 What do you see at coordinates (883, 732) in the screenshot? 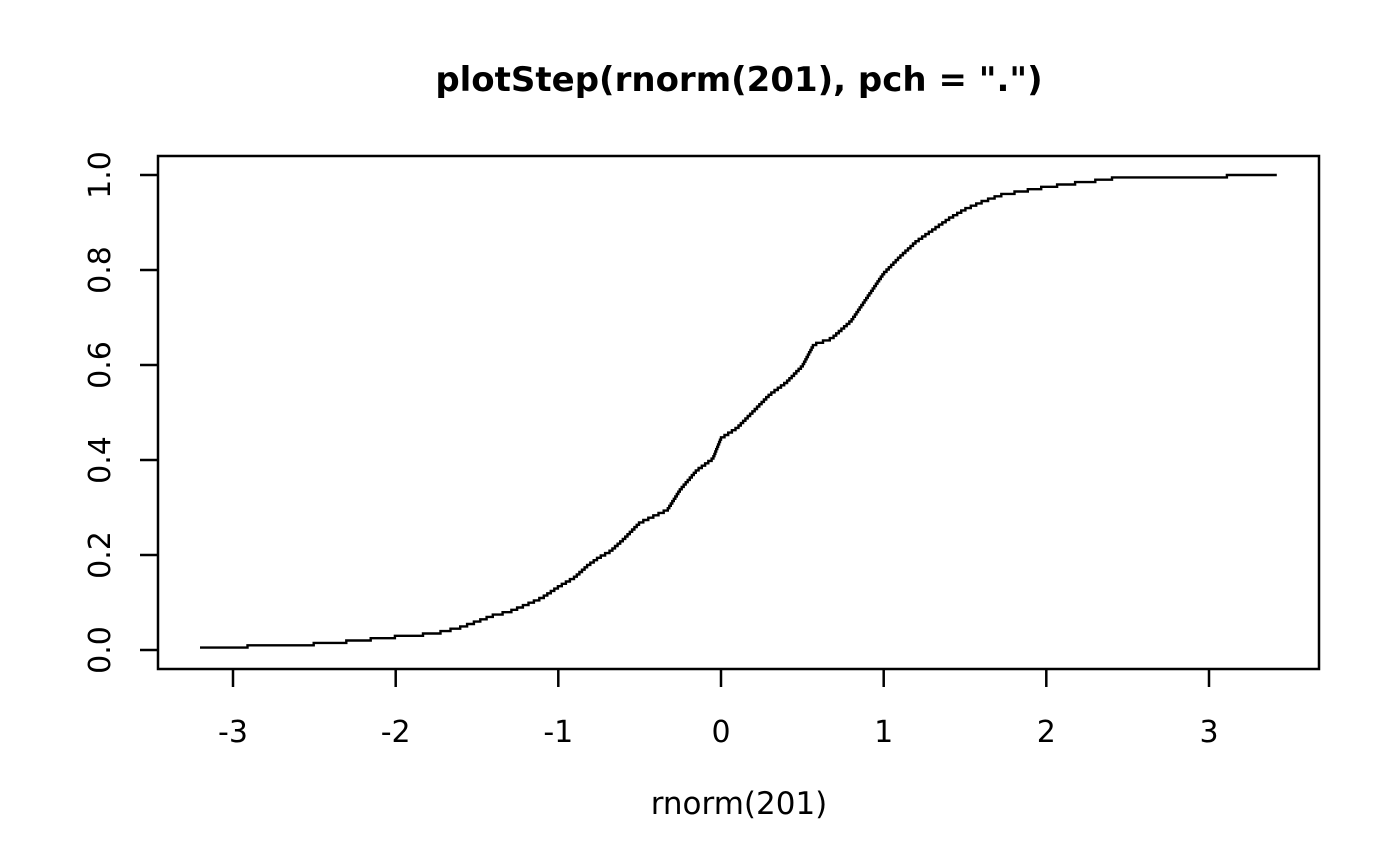
I see `x-tick-label: 1` at bounding box center [883, 732].